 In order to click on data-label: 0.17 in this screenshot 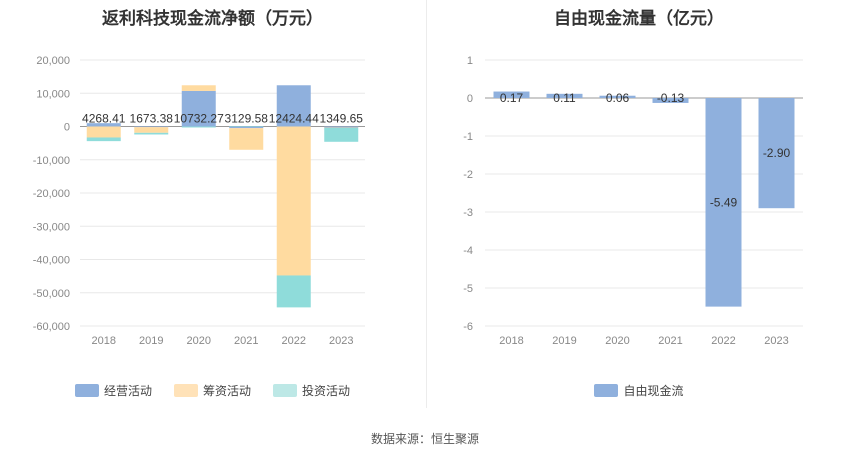, I will do `click(512, 98)`.